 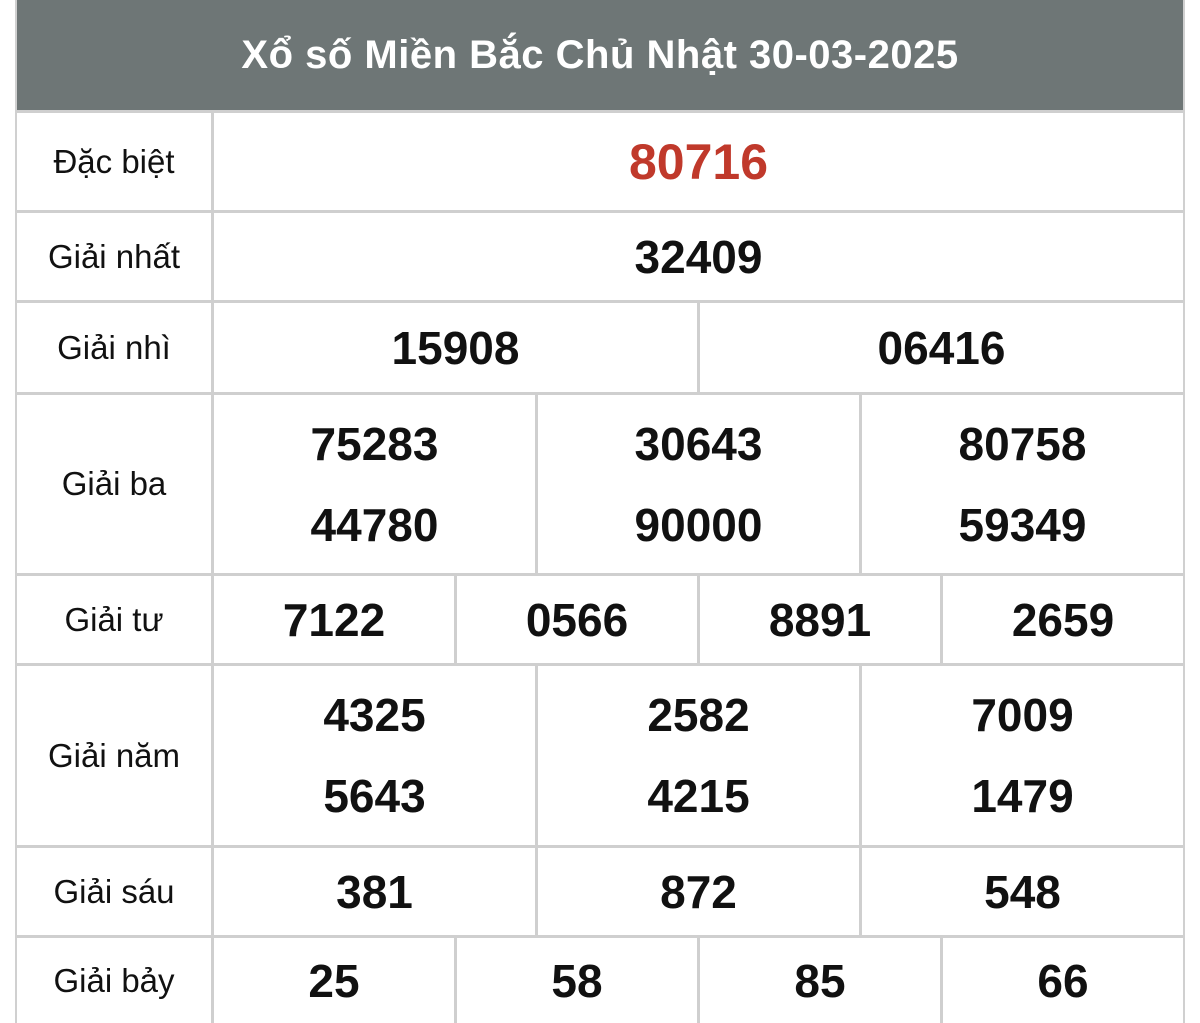 I want to click on winning-number: 44780, so click(x=374, y=524).